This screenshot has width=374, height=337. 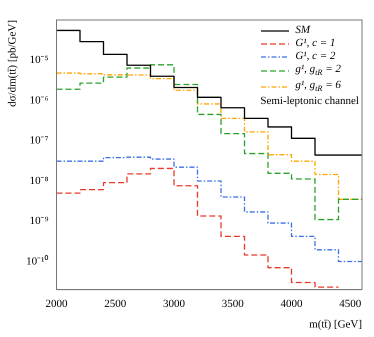 I want to click on legend-label: G¹, c = 1, so click(x=315, y=43).